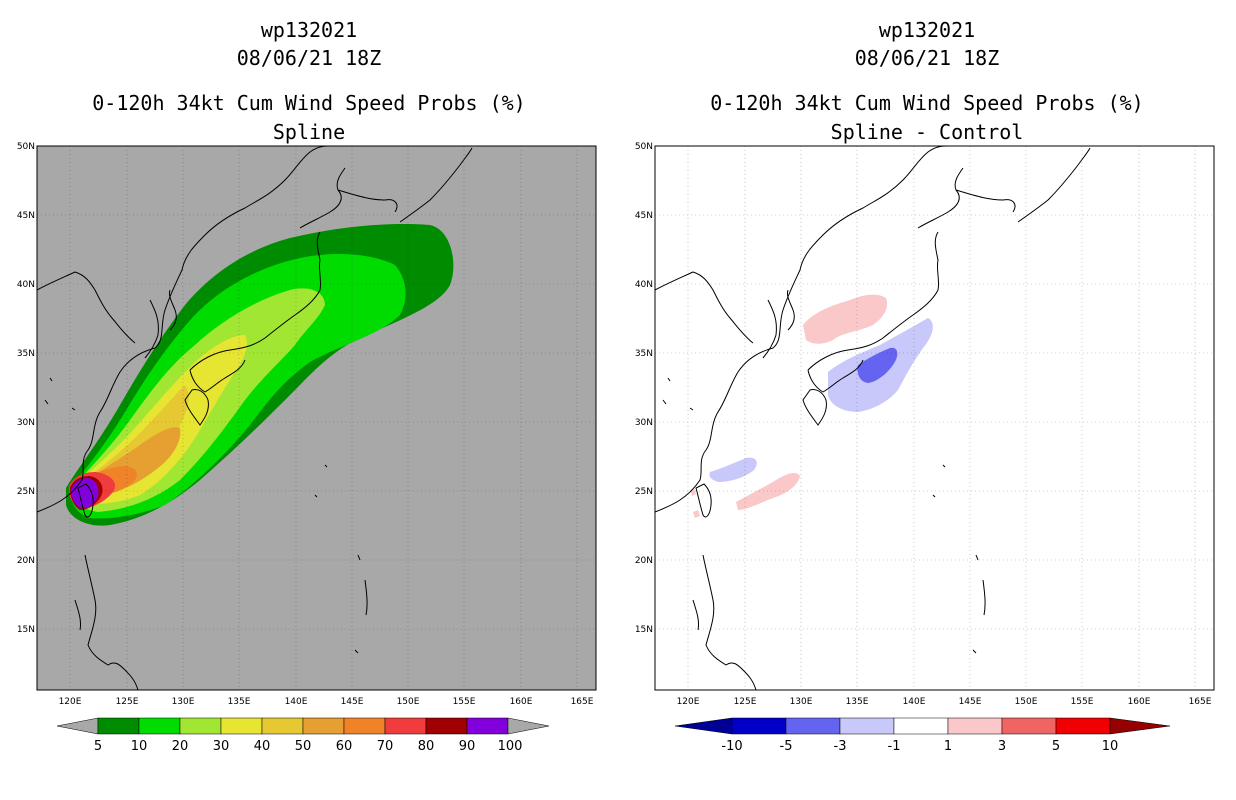  I want to click on colorbar-label: 20, so click(180, 746).